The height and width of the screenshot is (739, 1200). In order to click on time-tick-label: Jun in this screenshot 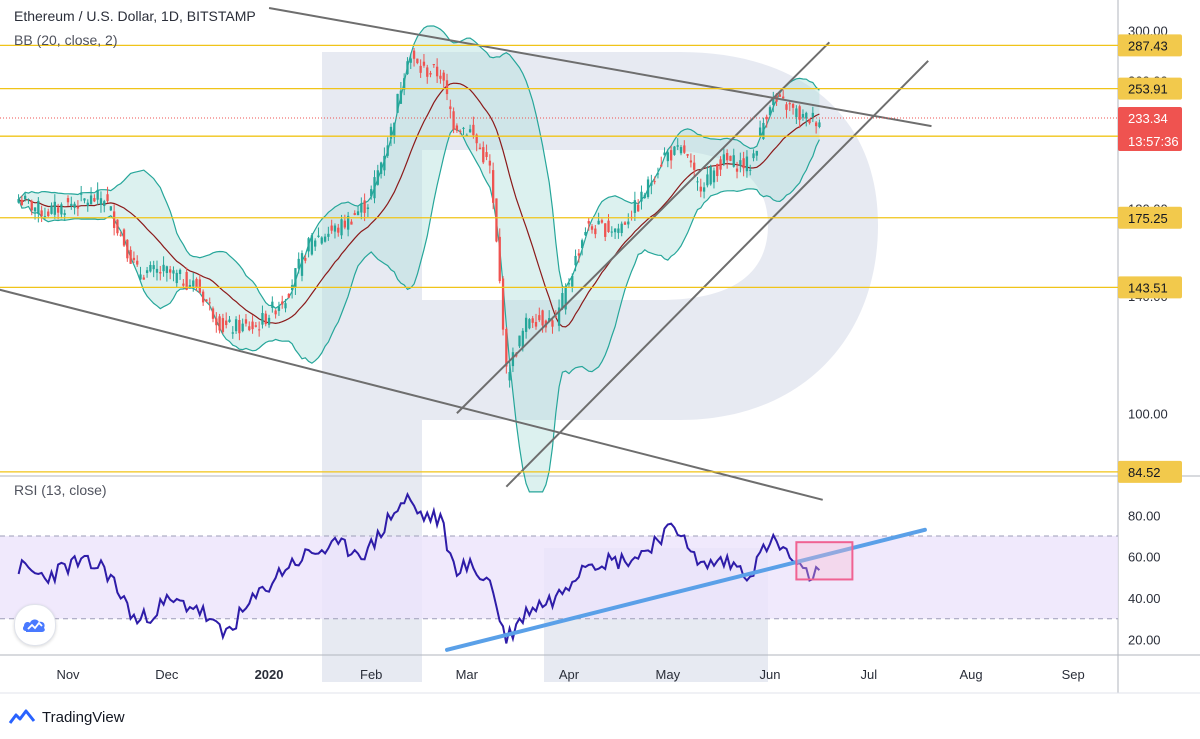, I will do `click(770, 674)`.